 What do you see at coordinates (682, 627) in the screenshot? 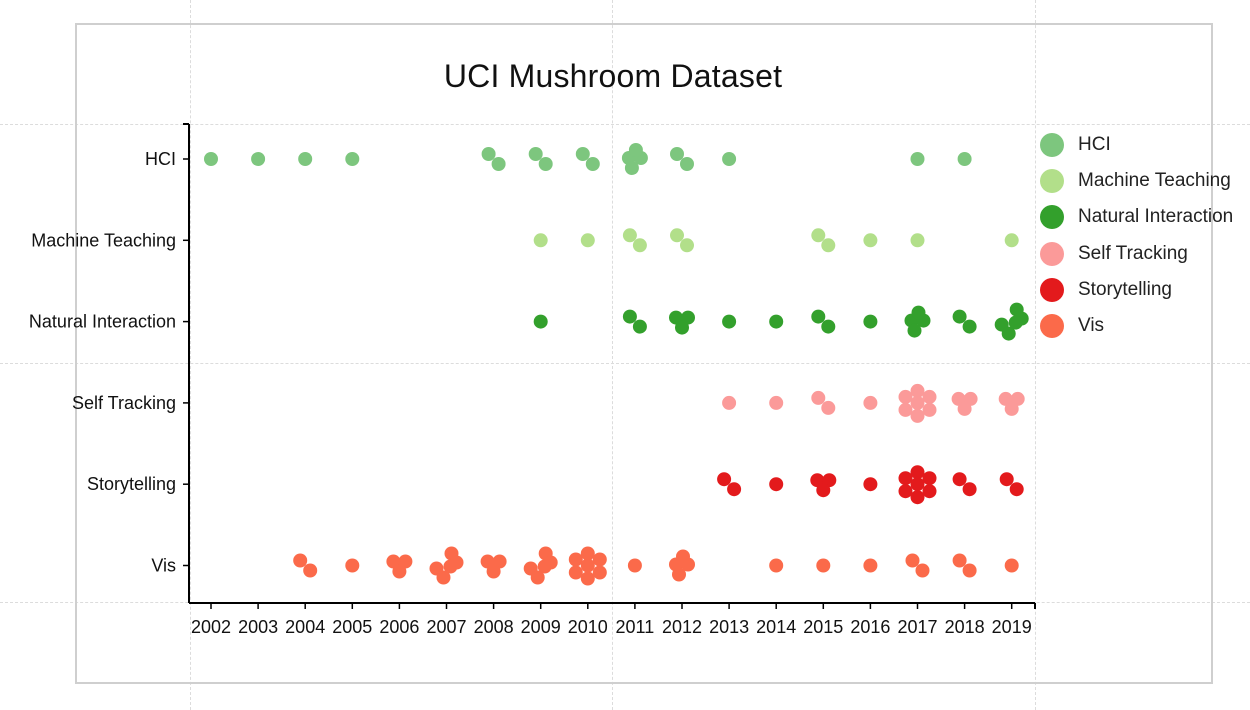
I see `x-tick-label: 2012` at bounding box center [682, 627].